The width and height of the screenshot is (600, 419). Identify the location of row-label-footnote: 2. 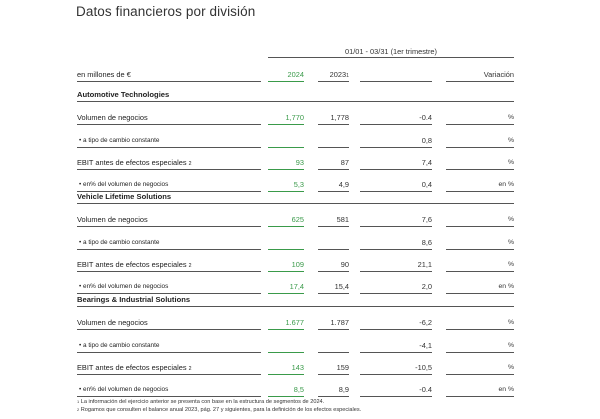
(190, 369).